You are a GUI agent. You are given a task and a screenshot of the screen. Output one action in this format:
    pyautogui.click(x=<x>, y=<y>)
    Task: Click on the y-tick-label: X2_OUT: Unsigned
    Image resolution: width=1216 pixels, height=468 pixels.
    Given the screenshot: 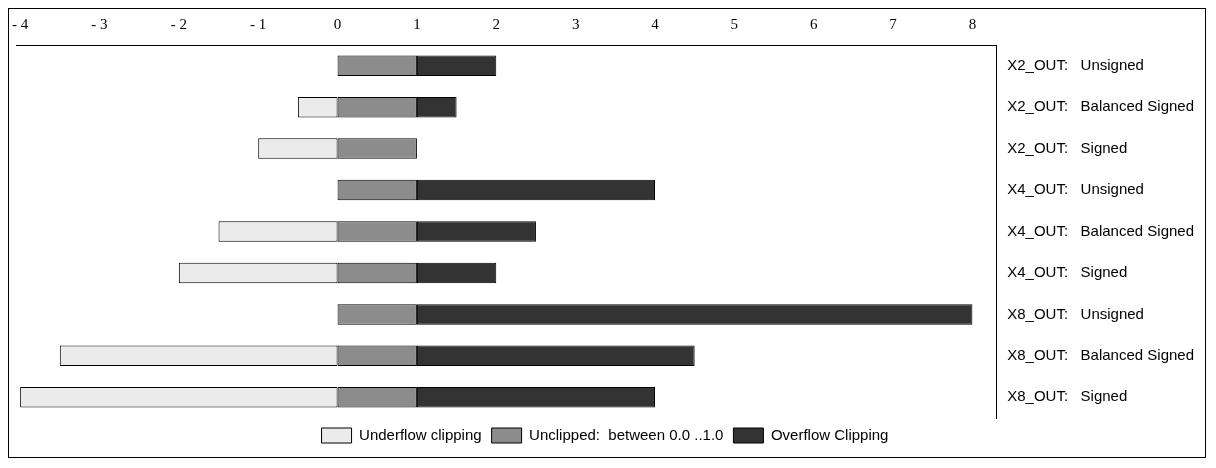 What is the action you would take?
    pyautogui.click(x=1075, y=64)
    